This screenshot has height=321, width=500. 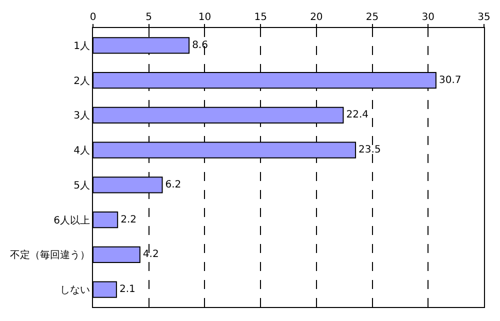 I want to click on data-label: 2.1, so click(x=127, y=290).